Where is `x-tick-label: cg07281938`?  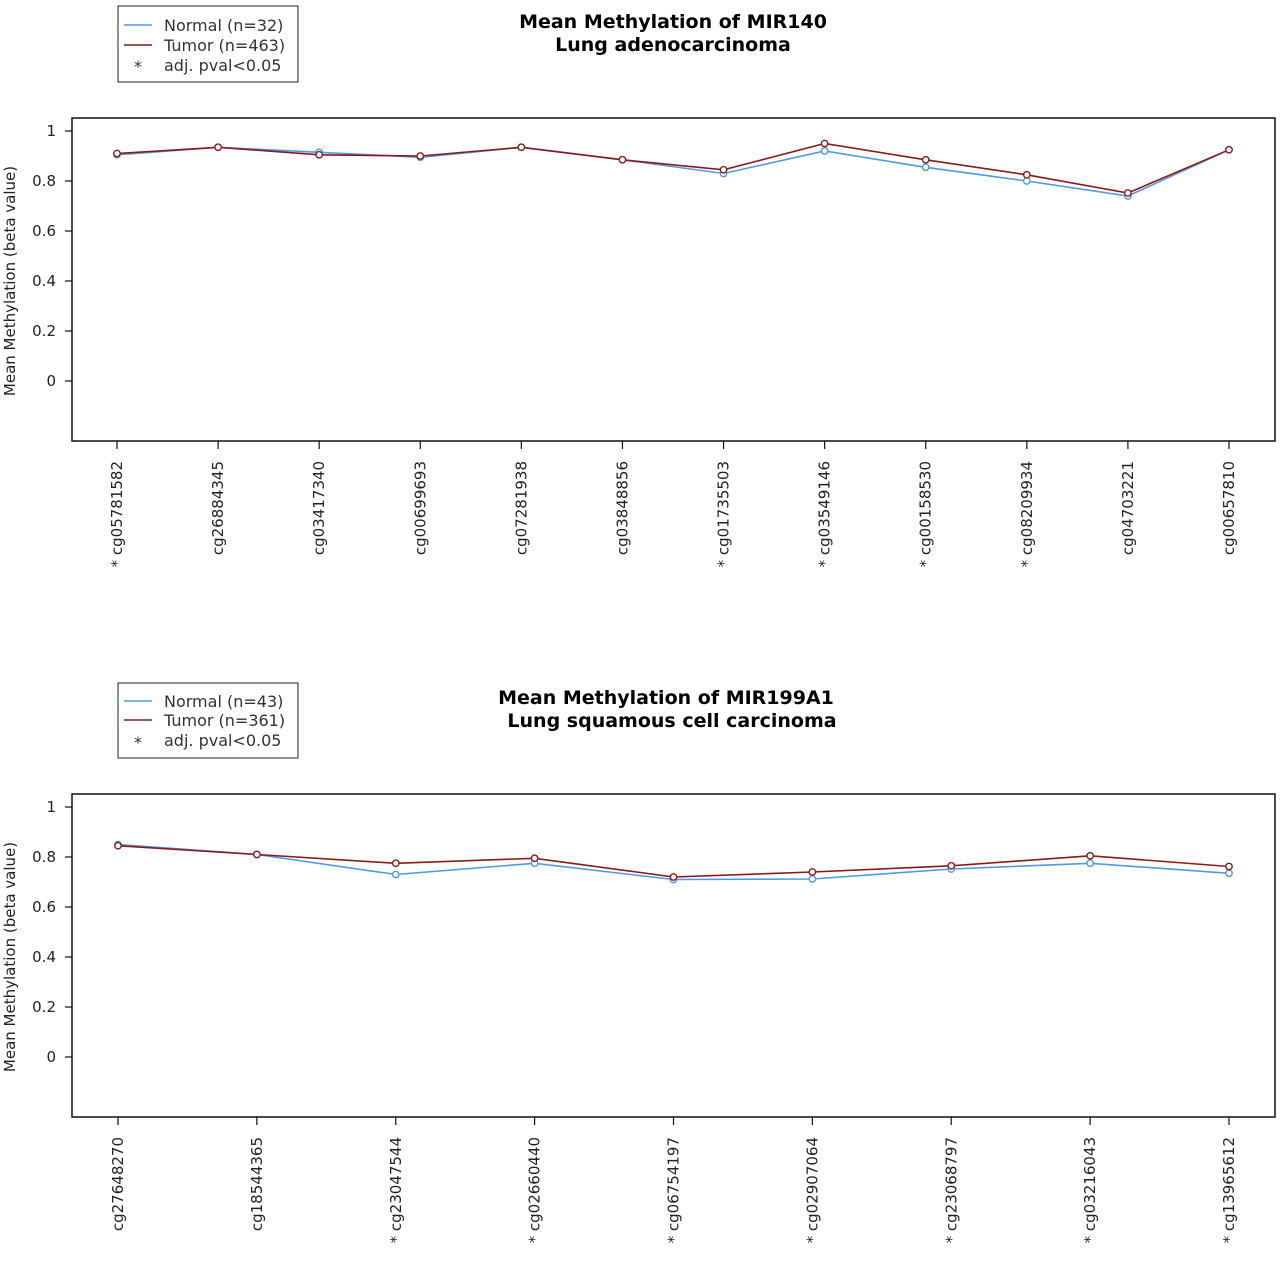
x-tick-label: cg07281938 is located at coordinates (521, 508).